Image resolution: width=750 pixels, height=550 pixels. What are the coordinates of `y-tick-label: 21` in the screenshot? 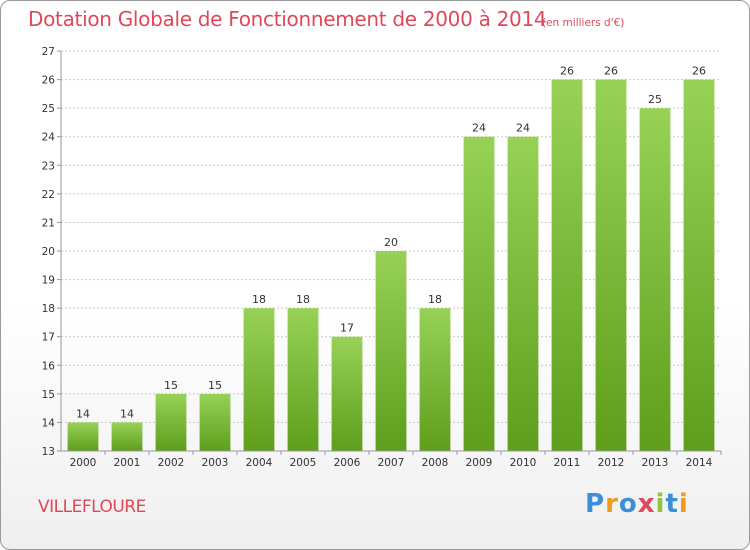 It's located at (48, 223).